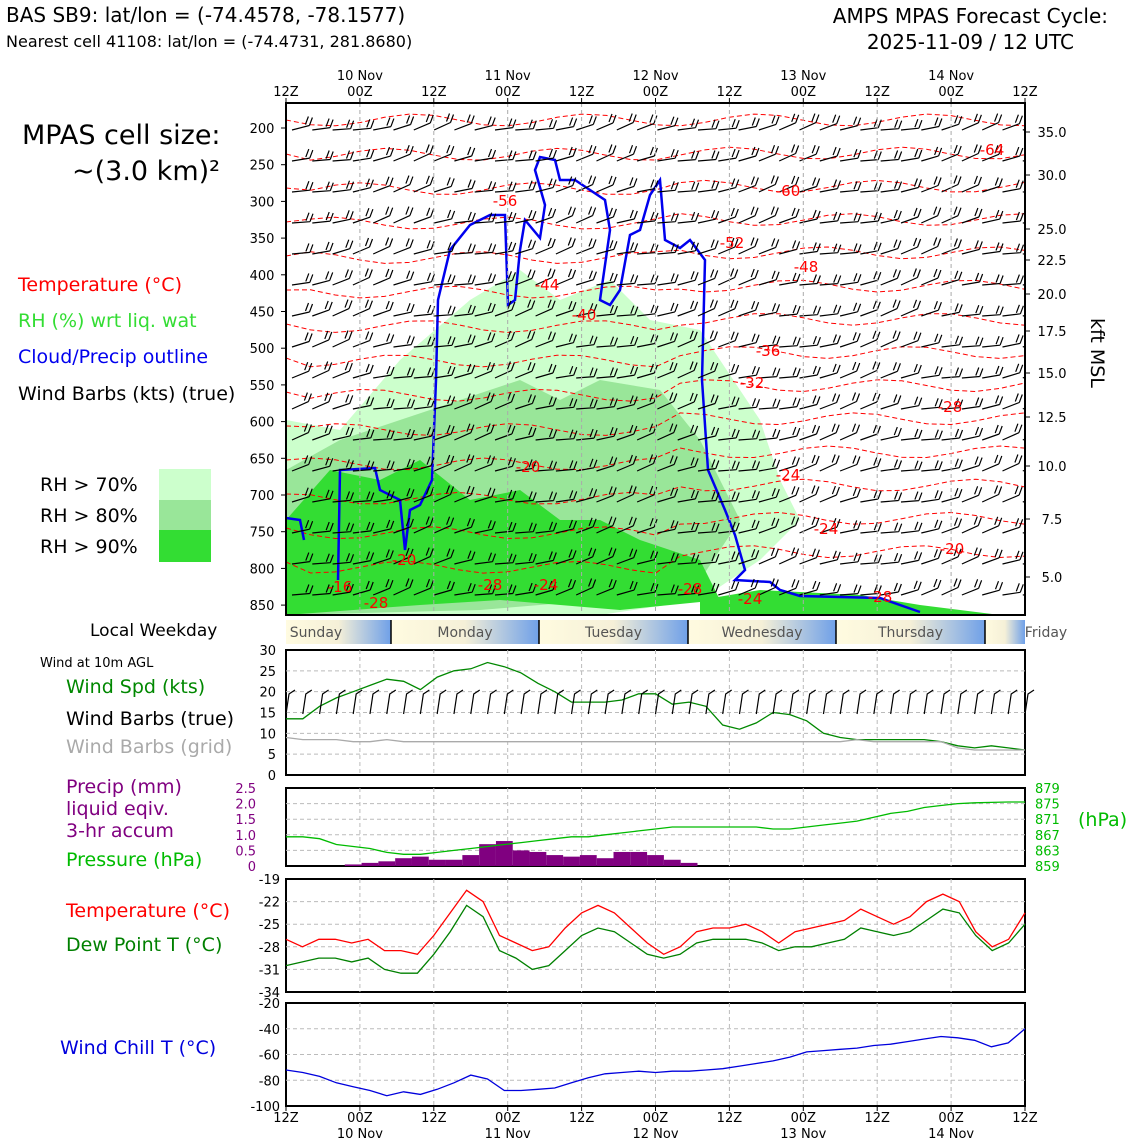  I want to click on weekday-label: Sunday, so click(316, 633).